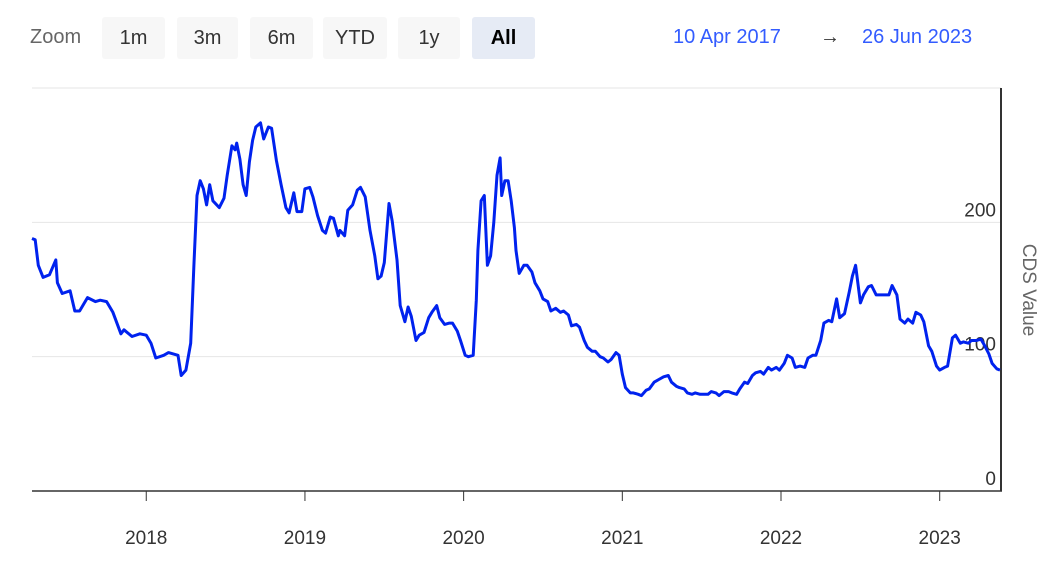 The image size is (1056, 566). What do you see at coordinates (56, 37) in the screenshot?
I see `zoom-label: Zoom` at bounding box center [56, 37].